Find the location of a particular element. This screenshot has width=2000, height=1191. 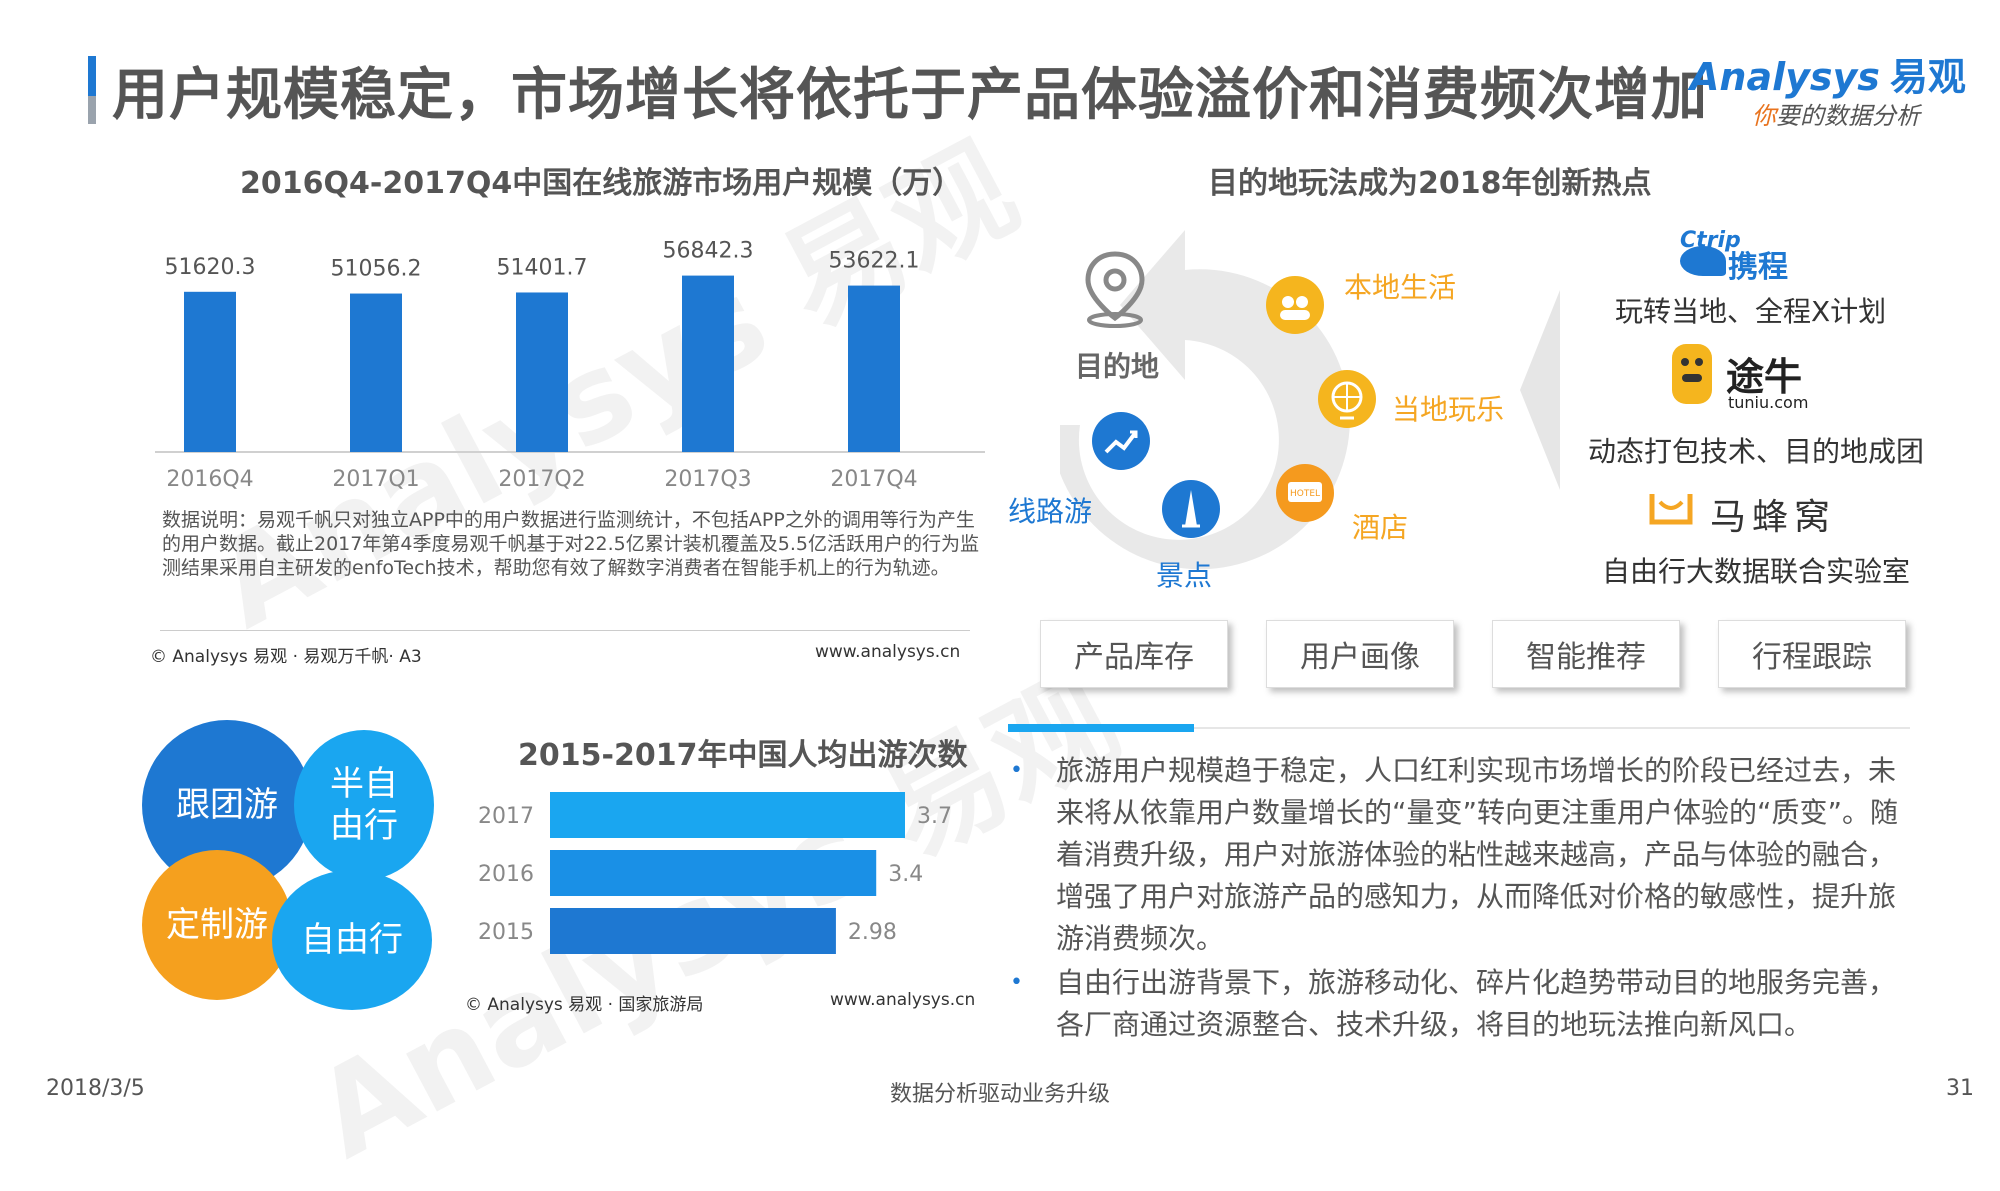

pill-product-inventory: 产品库存 is located at coordinates (1134, 654).